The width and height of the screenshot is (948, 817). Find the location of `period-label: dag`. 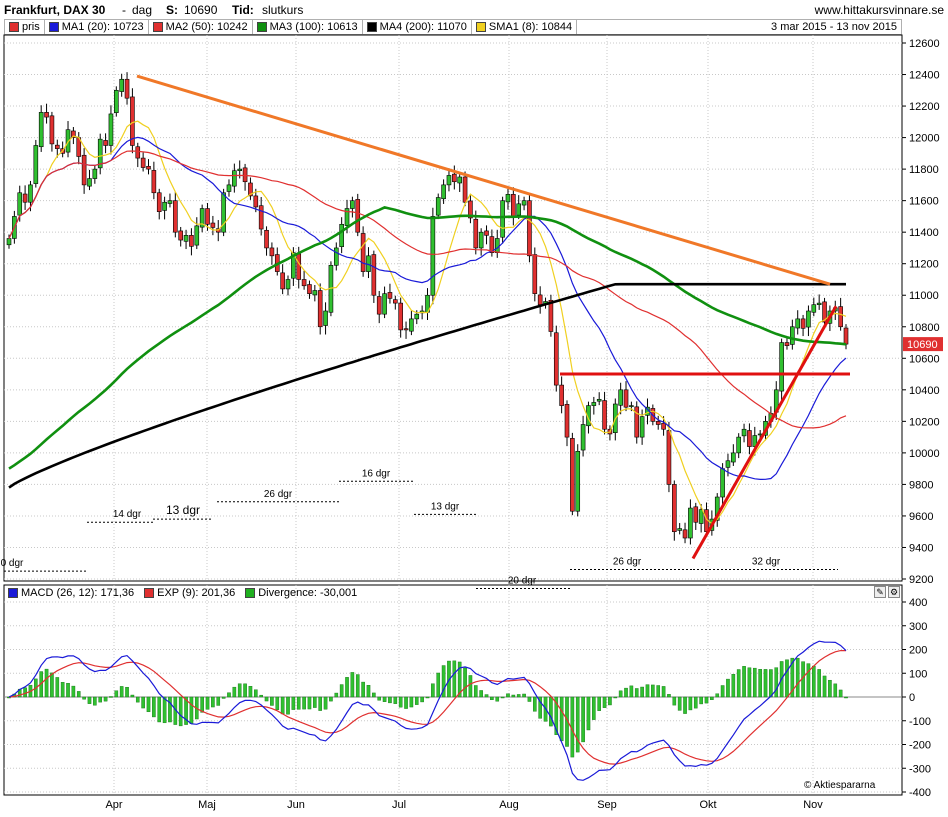

period-label: dag is located at coordinates (142, 10).